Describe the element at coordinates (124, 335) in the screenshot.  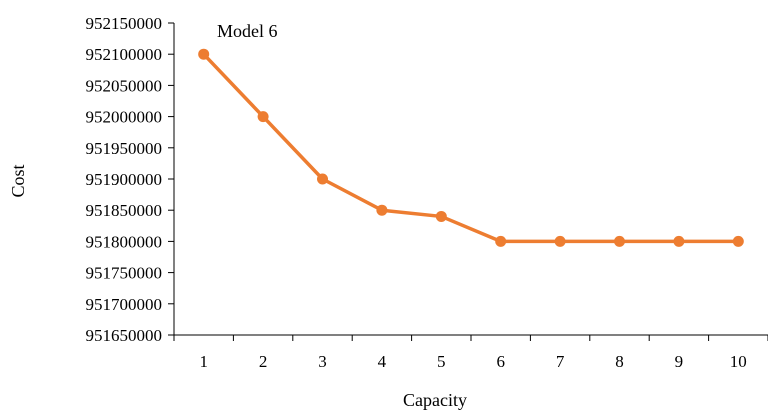
I see `y-tick-label: 951650000` at that location.